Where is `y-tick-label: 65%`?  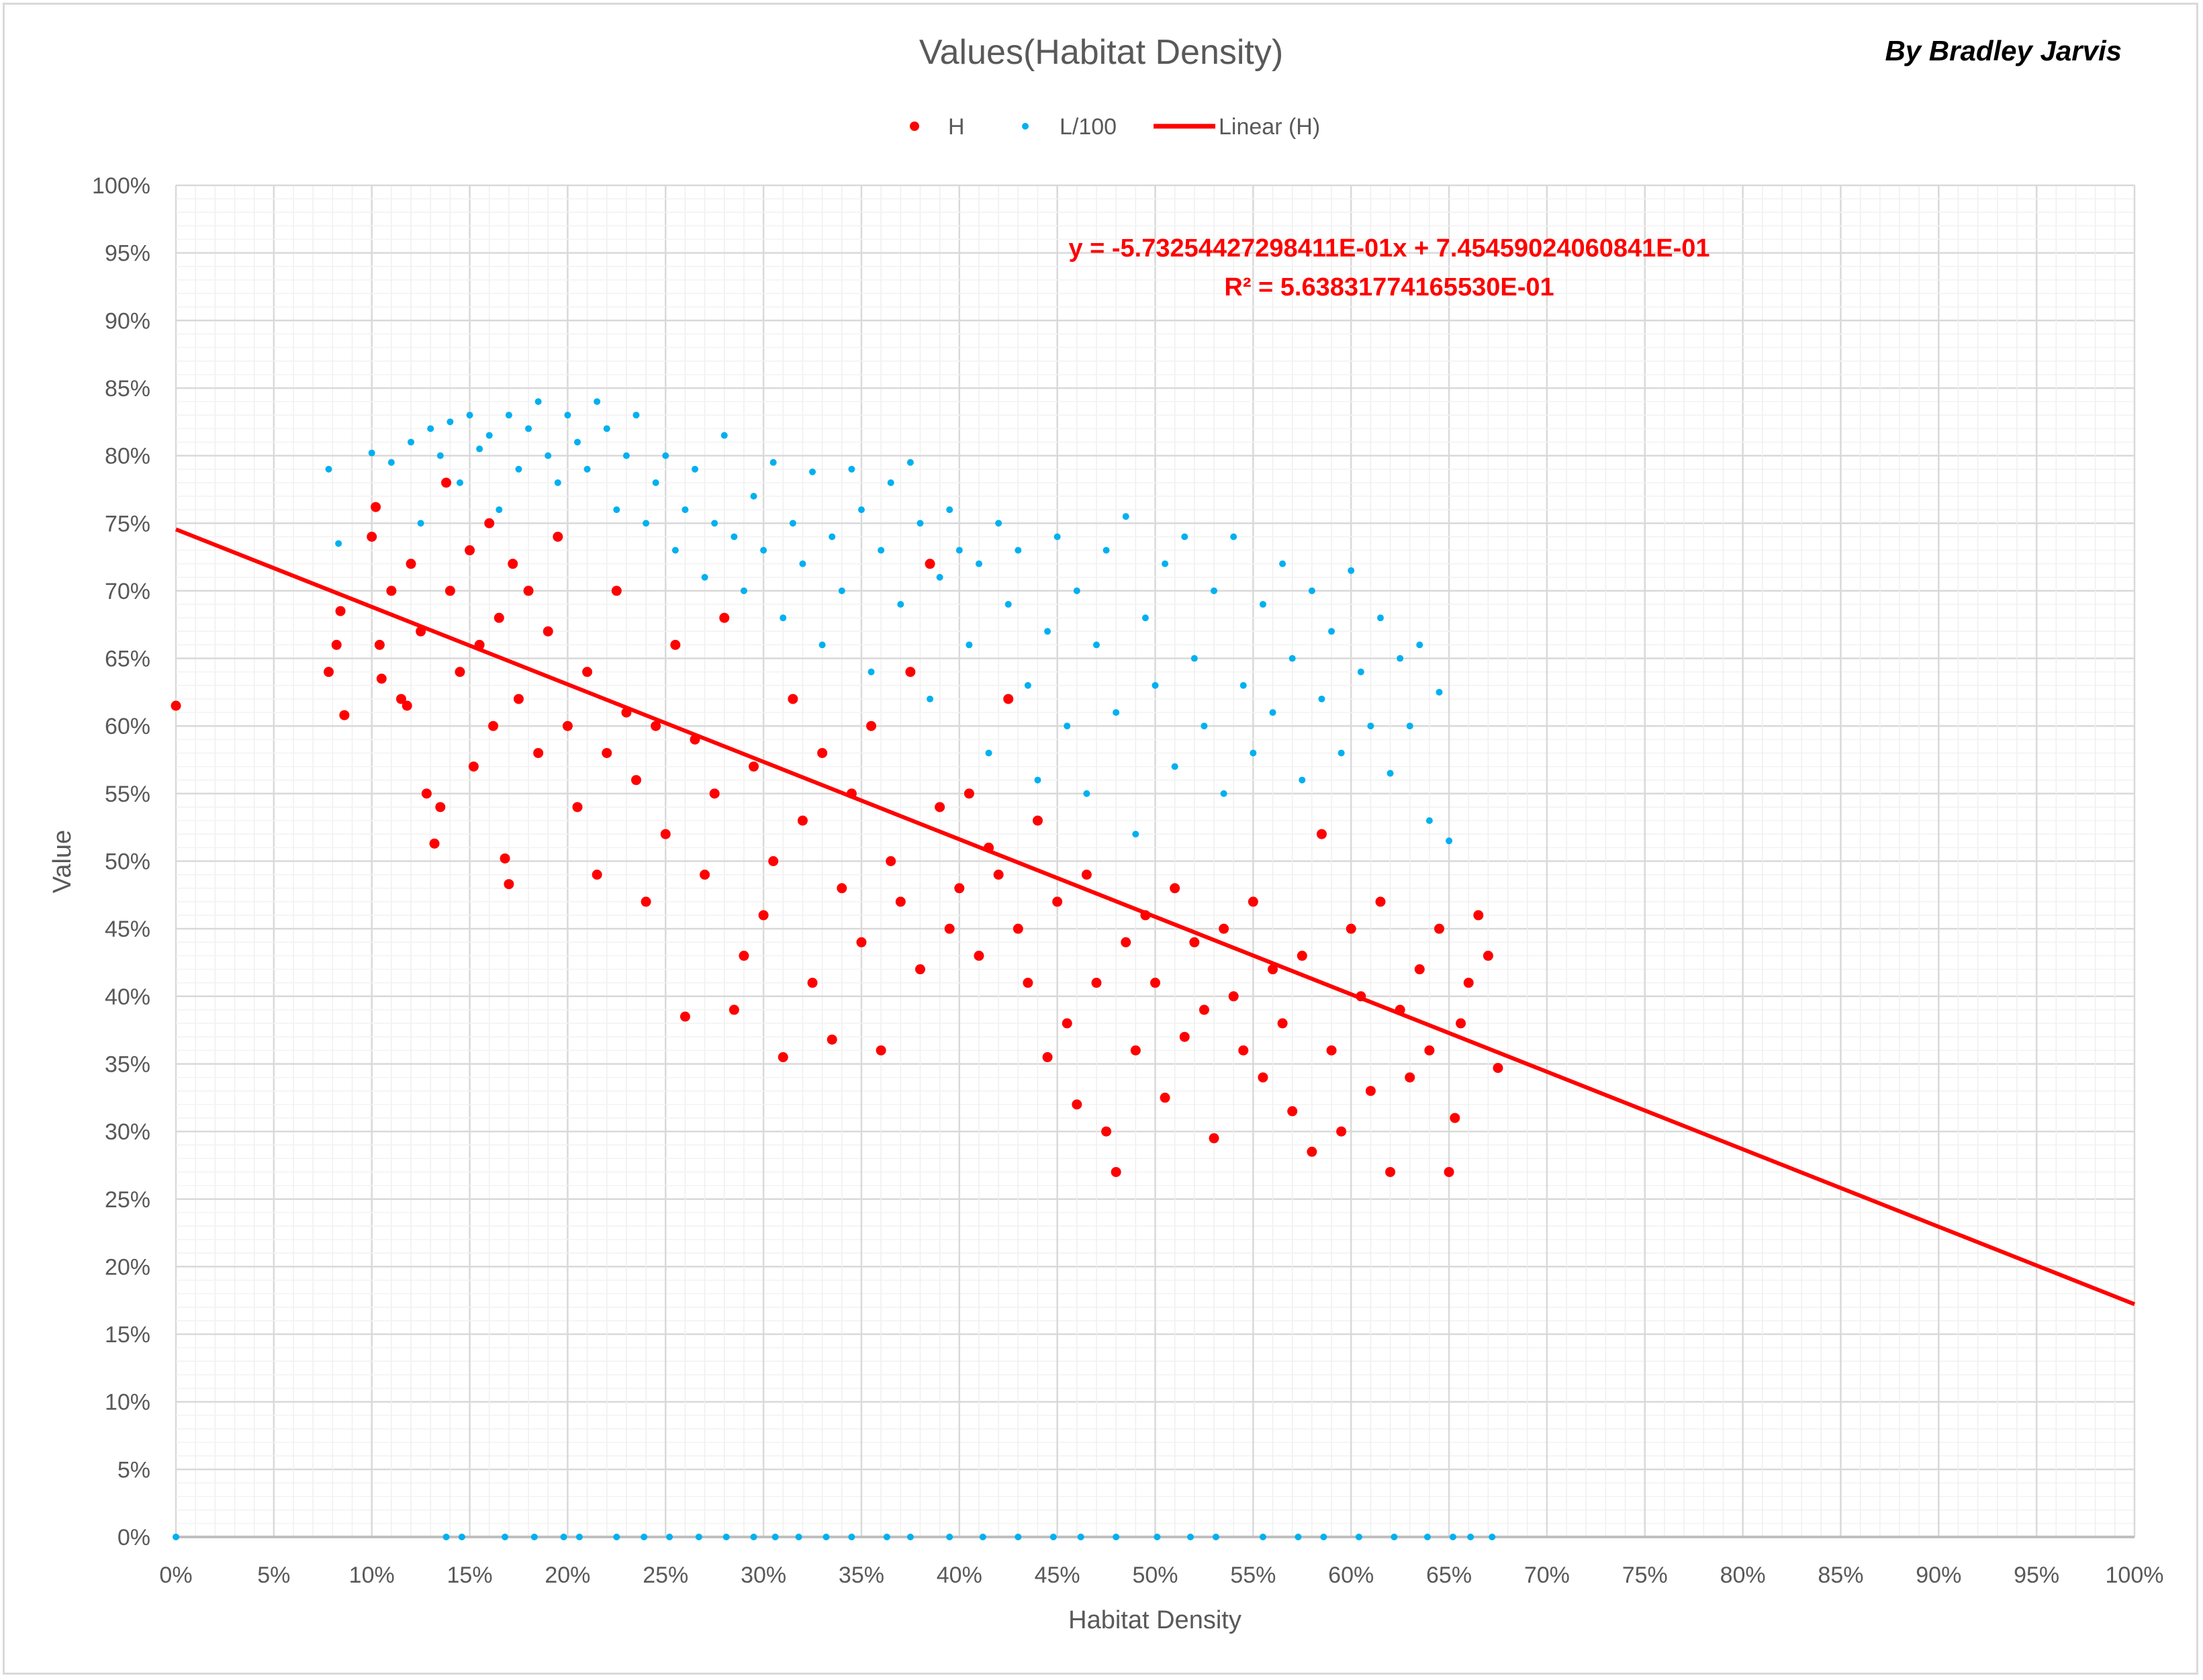 y-tick-label: 65% is located at coordinates (127, 660).